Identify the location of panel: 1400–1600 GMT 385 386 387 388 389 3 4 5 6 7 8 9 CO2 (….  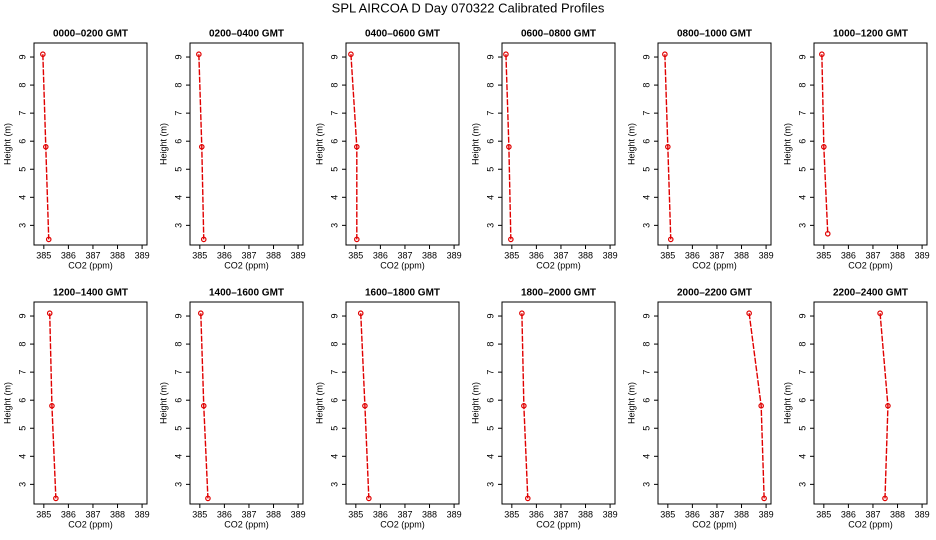
(231, 409).